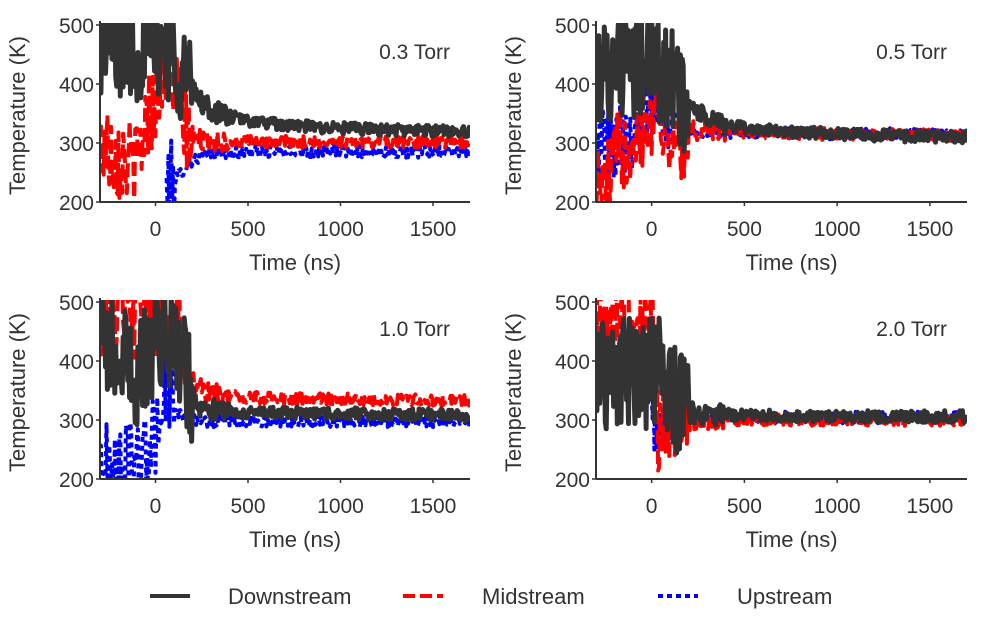 The height and width of the screenshot is (630, 992). What do you see at coordinates (784, 596) in the screenshot?
I see `legend-label-upstream: Upstream` at bounding box center [784, 596].